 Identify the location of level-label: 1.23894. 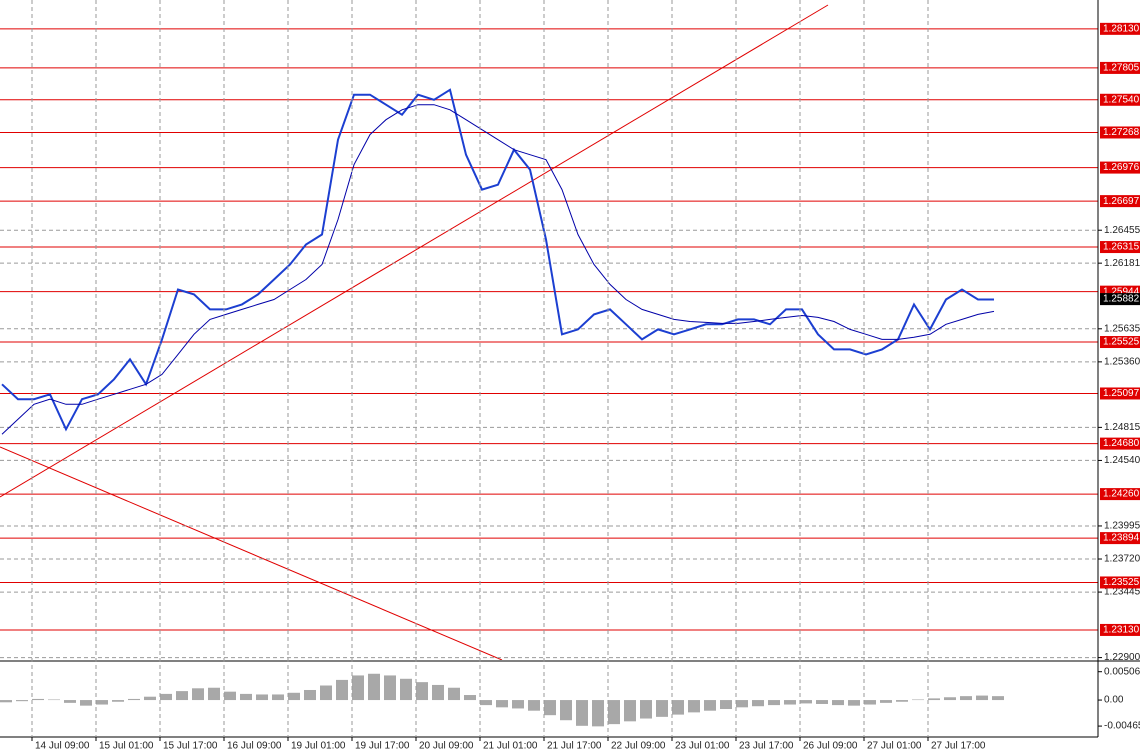
(1121, 538).